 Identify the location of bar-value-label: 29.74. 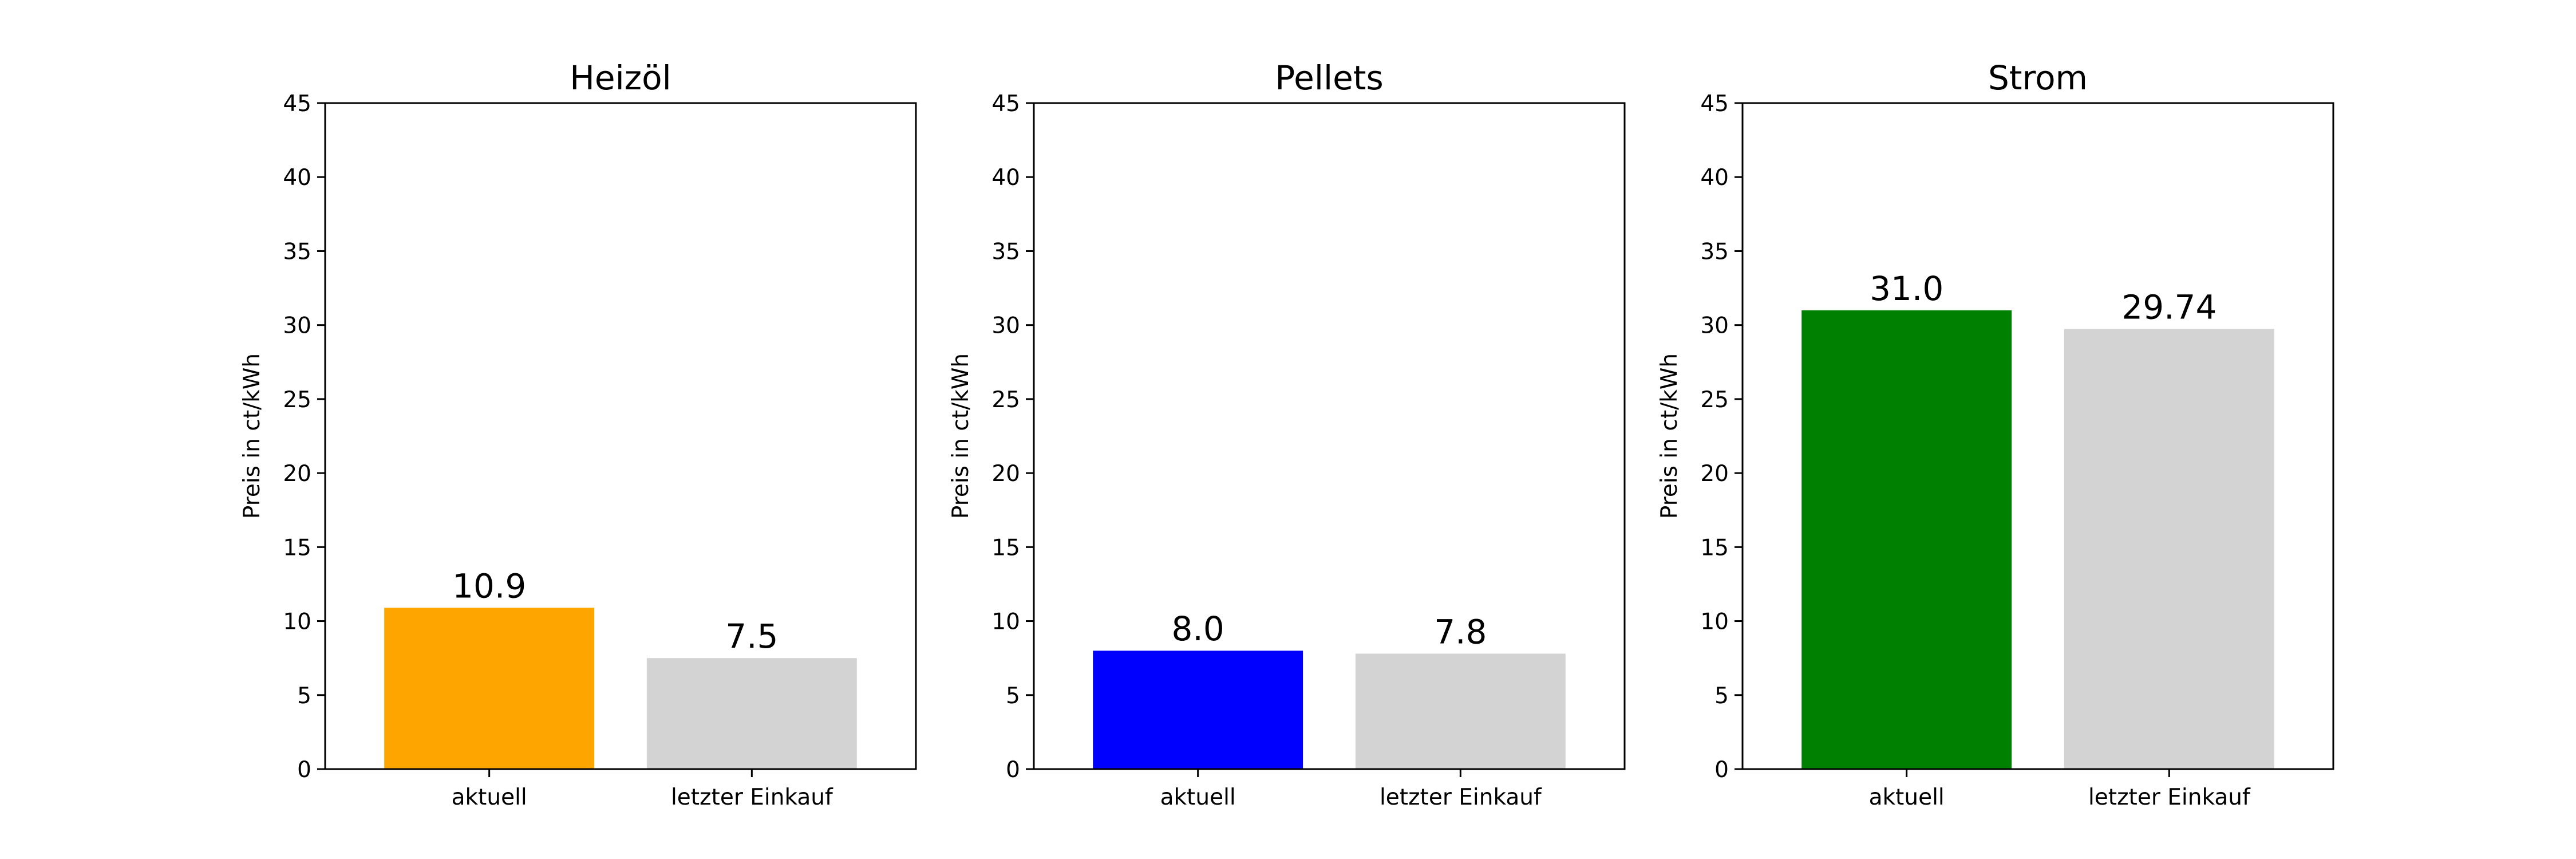
(2169, 306).